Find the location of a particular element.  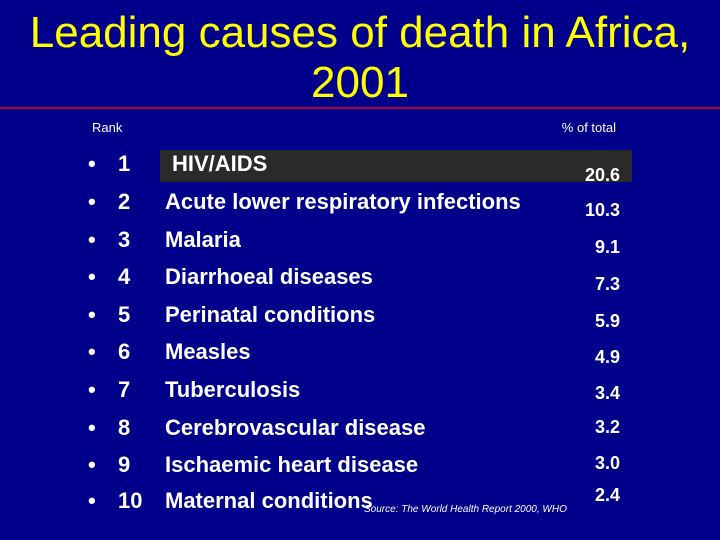

list-item: • 4 Diarrhoeal diseases 7.3 is located at coordinates (360, 282).